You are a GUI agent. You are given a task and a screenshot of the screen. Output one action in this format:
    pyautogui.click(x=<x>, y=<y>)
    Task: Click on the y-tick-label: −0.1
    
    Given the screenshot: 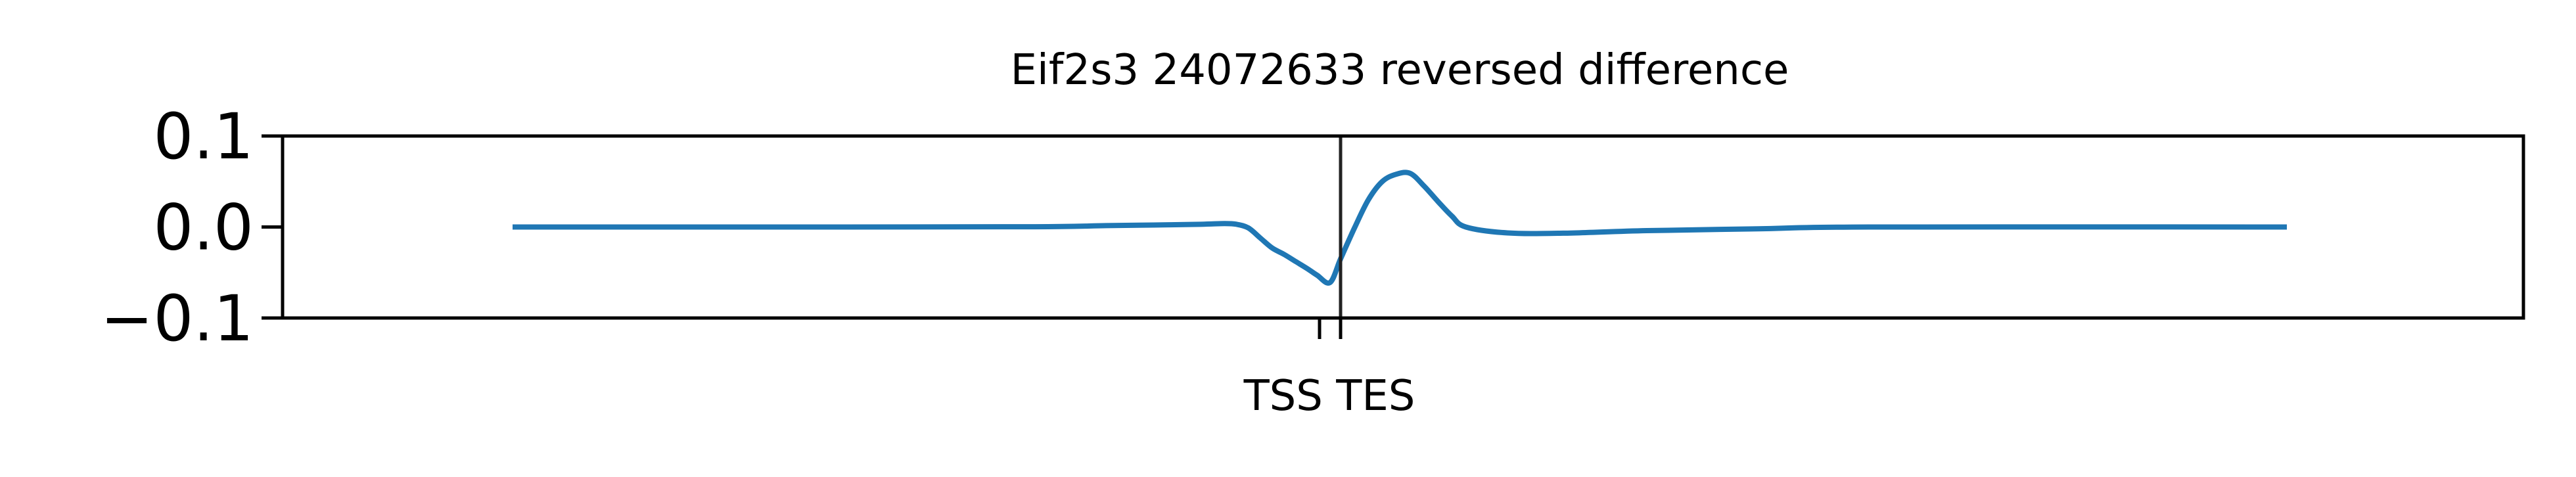 What is the action you would take?
    pyautogui.click(x=177, y=319)
    